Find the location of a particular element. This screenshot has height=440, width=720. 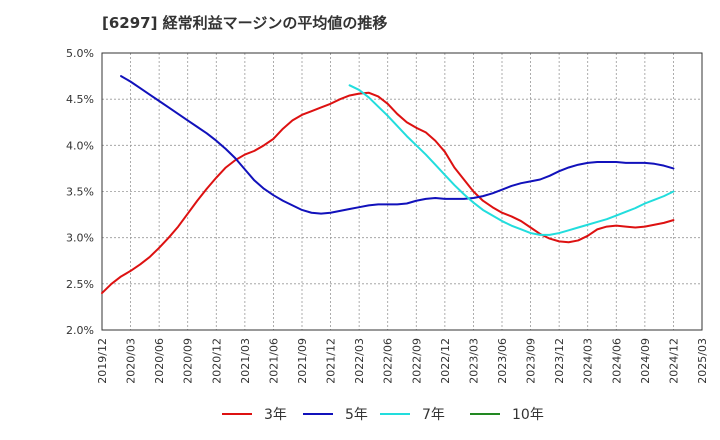

x-tick-label: 2023/09 is located at coordinates (531, 361).